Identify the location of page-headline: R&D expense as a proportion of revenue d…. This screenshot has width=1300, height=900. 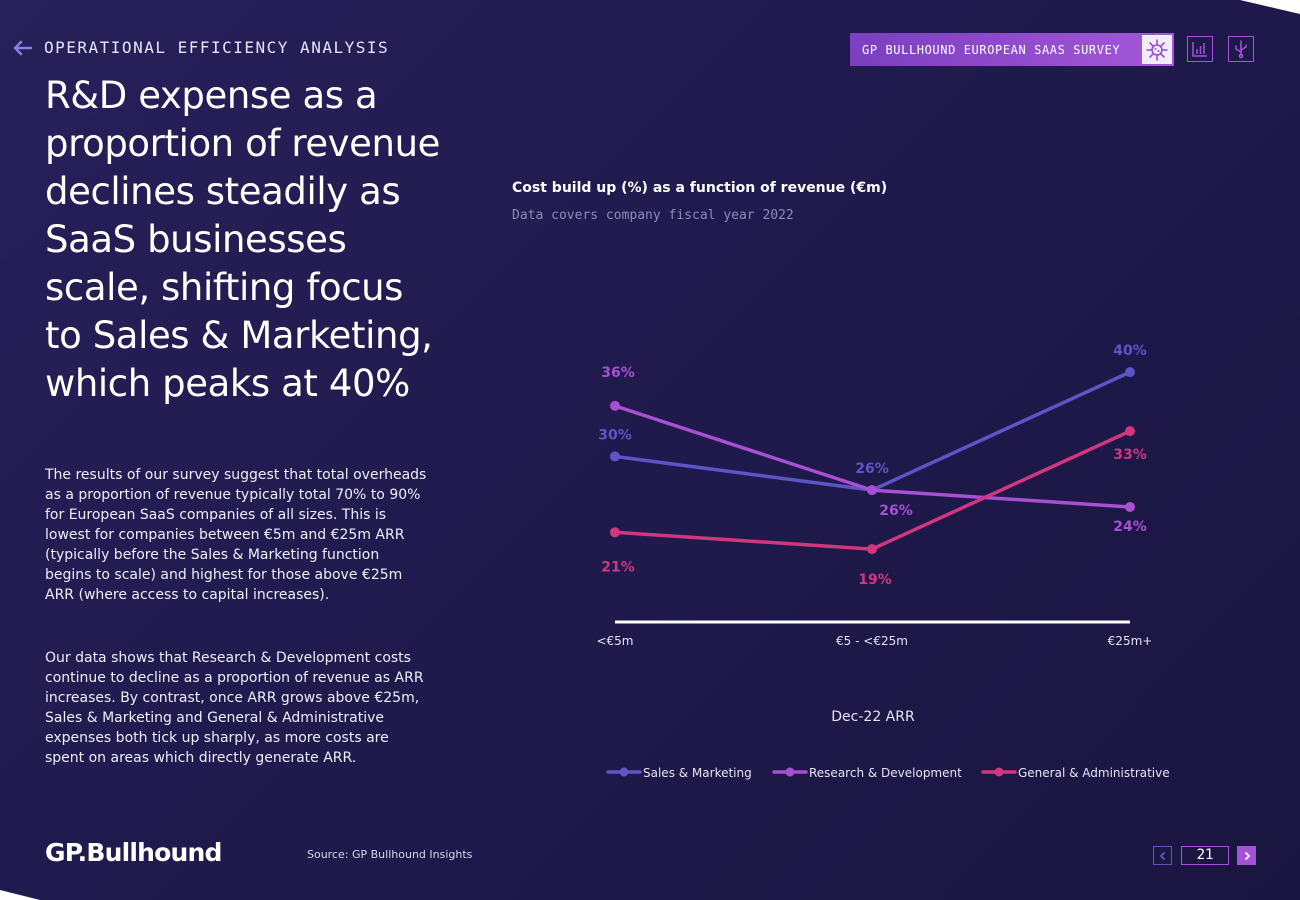
(243, 239).